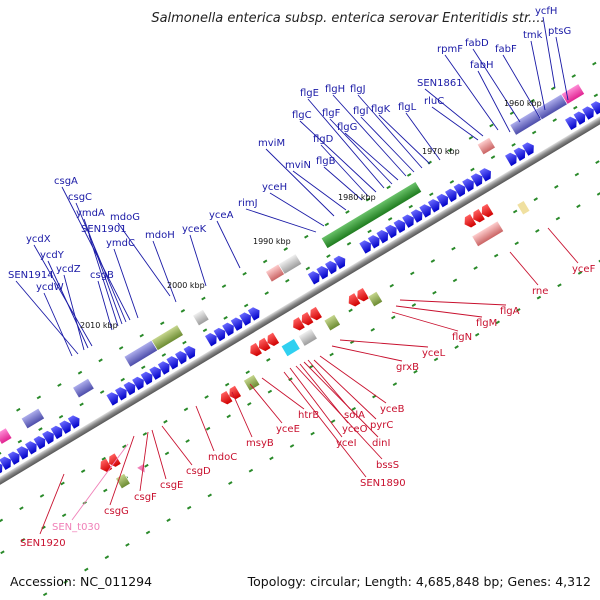  I want to click on gene-label-rne: rne, so click(540, 291).